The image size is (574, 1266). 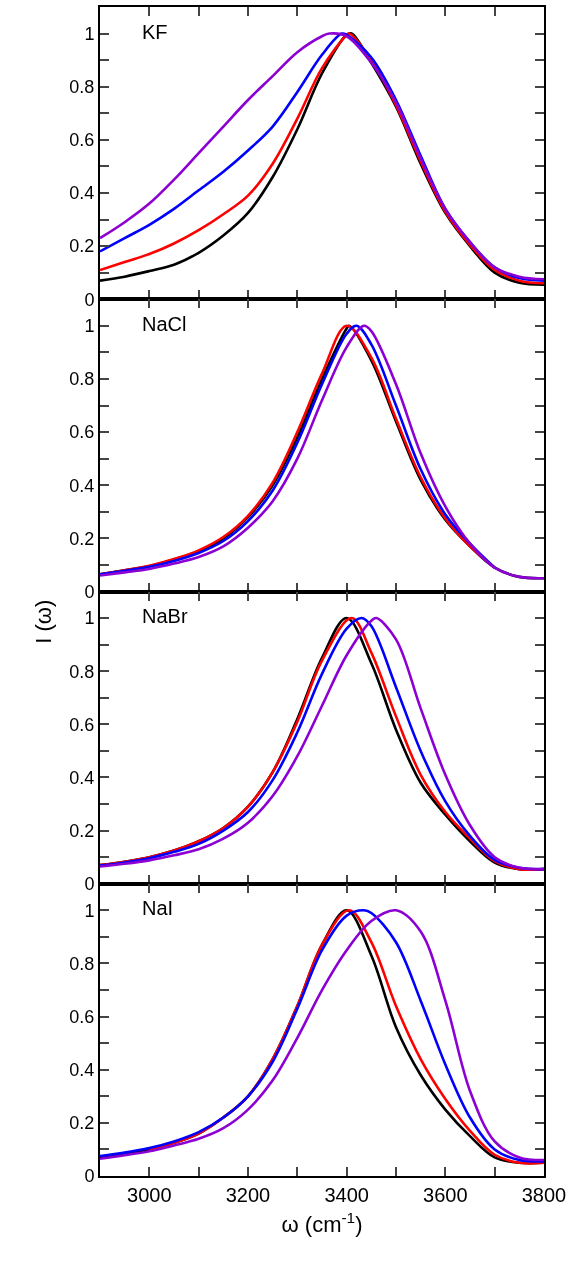 I want to click on x-tick-label: 3600, so click(x=445, y=1195).